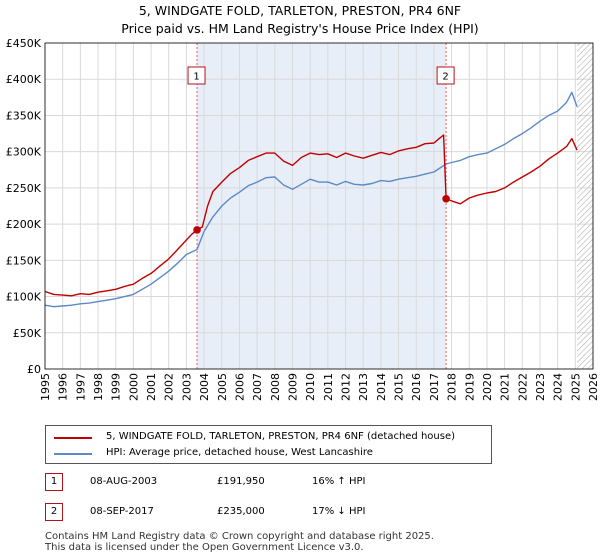 This screenshot has height=560, width=600. Describe the element at coordinates (24, 43) in the screenshot. I see `y-tick-label: £450K` at that location.